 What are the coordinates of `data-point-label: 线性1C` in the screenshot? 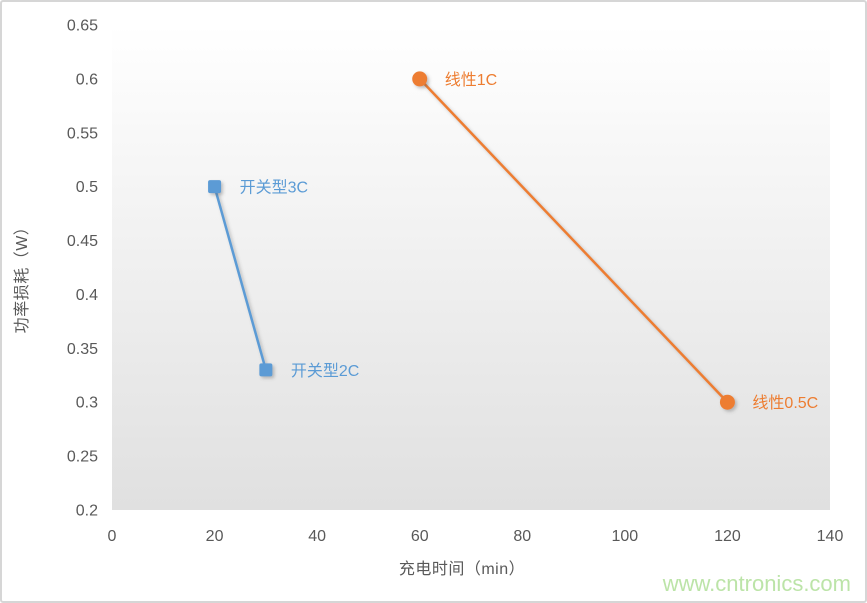 It's located at (471, 80).